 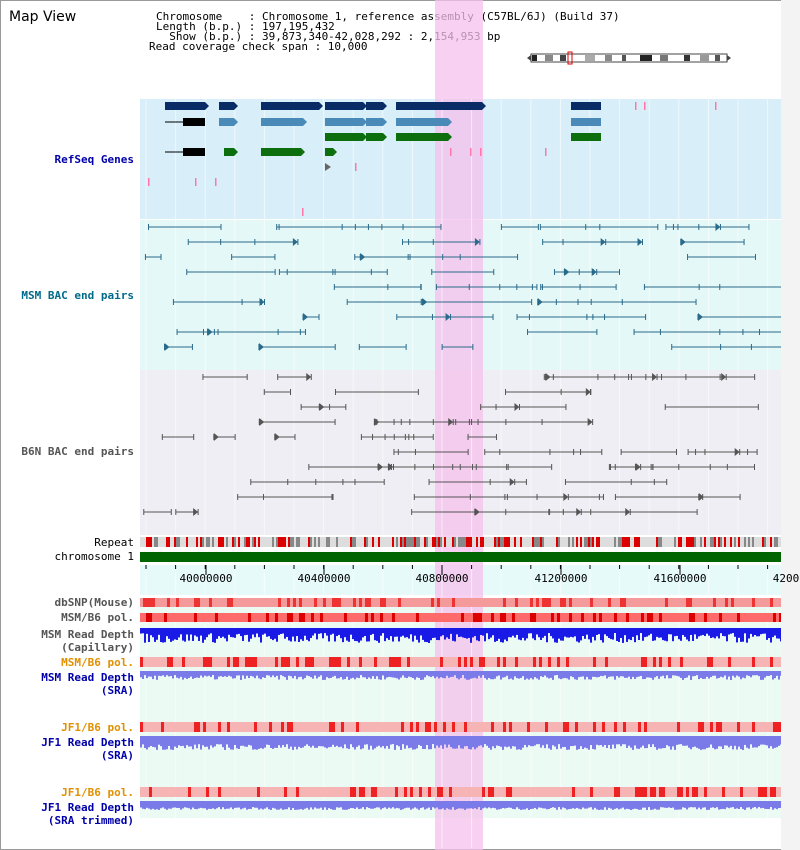 I want to click on ideogram-band, so click(x=549, y=58).